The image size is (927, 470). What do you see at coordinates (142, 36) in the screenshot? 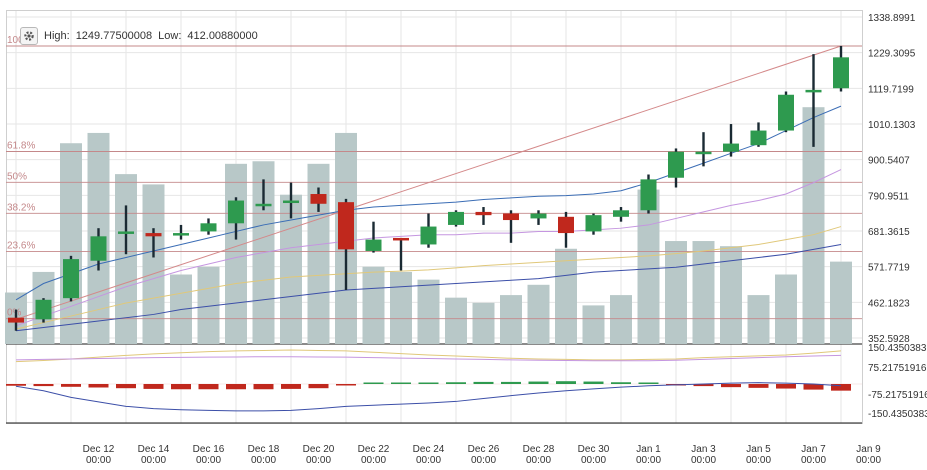
I see `chart-info-bar: High: 1249.77500008 Low: 412.00880000` at bounding box center [142, 36].